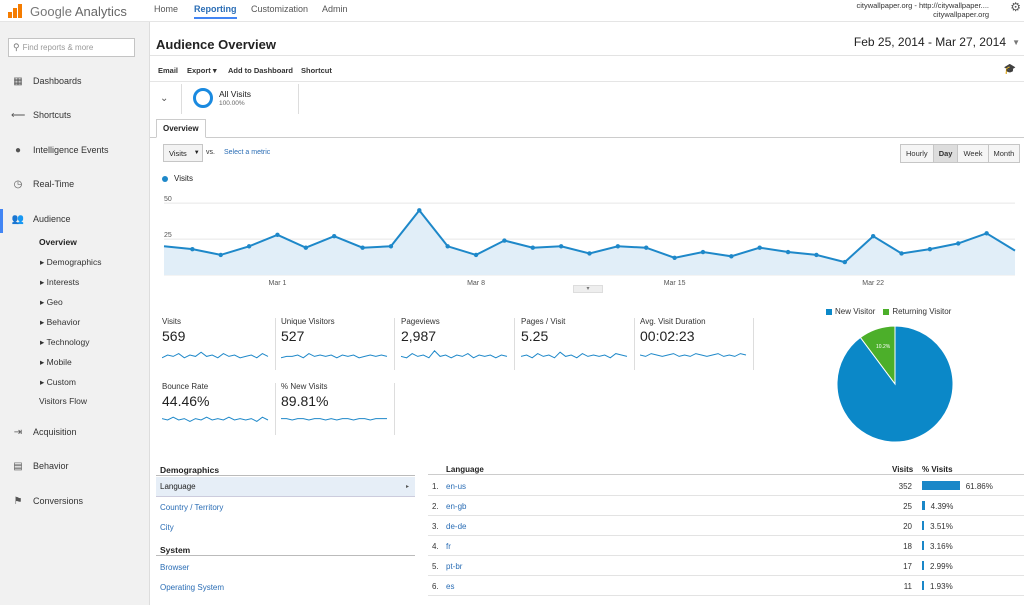 The image size is (1024, 605). Describe the element at coordinates (202, 70) in the screenshot. I see `export-button: Export ▾` at that location.